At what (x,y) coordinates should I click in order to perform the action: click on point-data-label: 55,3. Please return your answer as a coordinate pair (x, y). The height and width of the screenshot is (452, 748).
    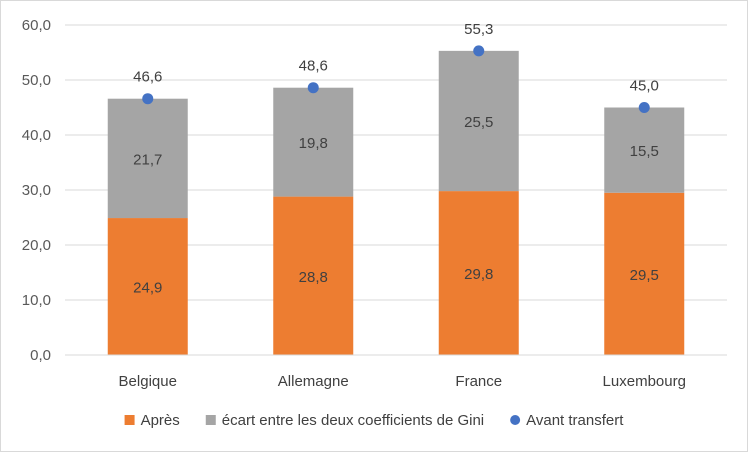
    Looking at the image, I should click on (478, 29).